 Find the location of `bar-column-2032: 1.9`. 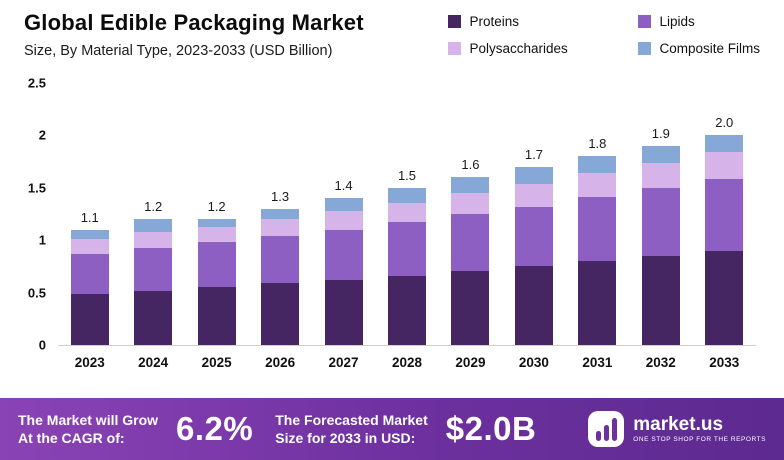

bar-column-2032: 1.9 is located at coordinates (660, 235).